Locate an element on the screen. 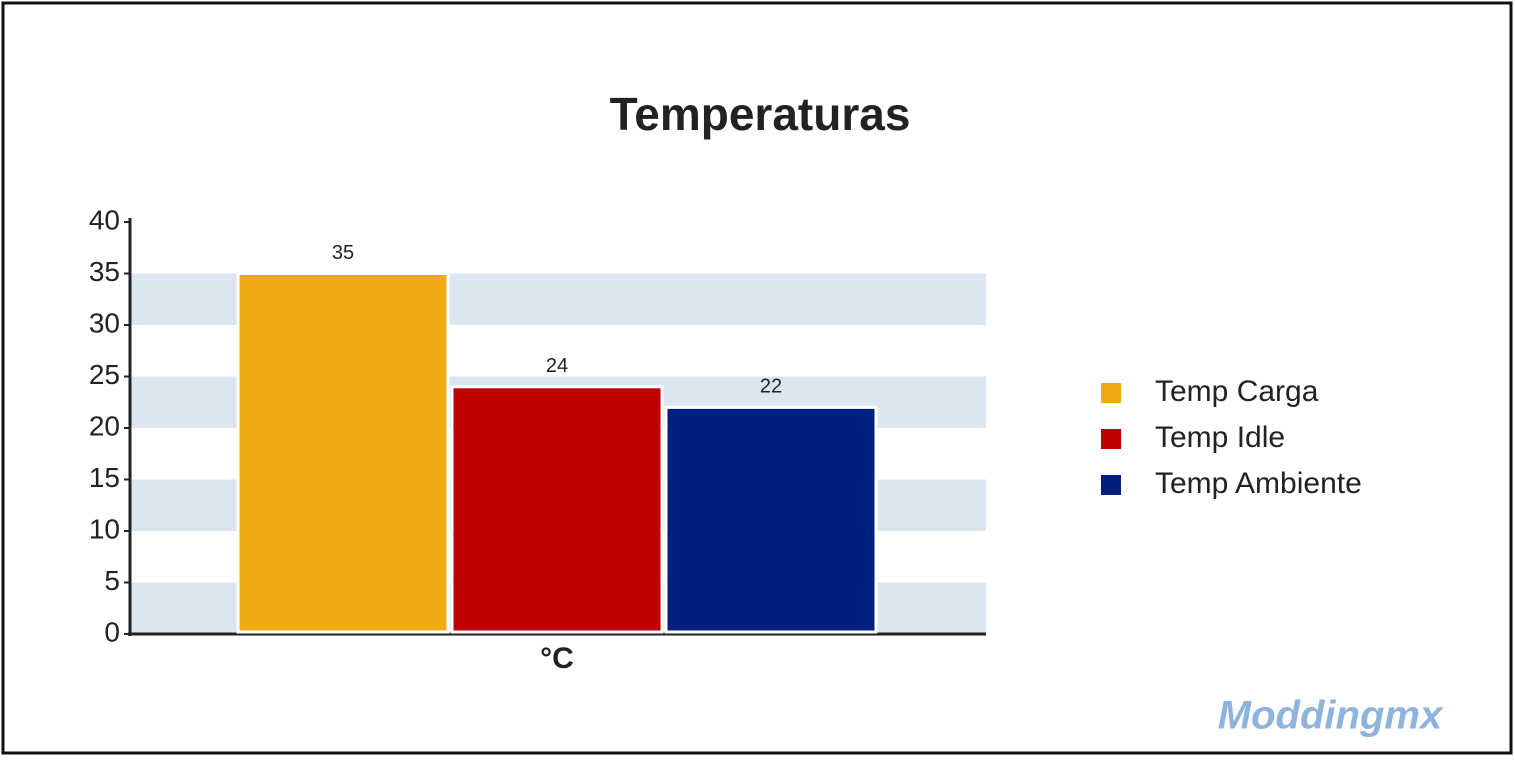 The width and height of the screenshot is (1515, 760). value-label: 35 is located at coordinates (343, 253).